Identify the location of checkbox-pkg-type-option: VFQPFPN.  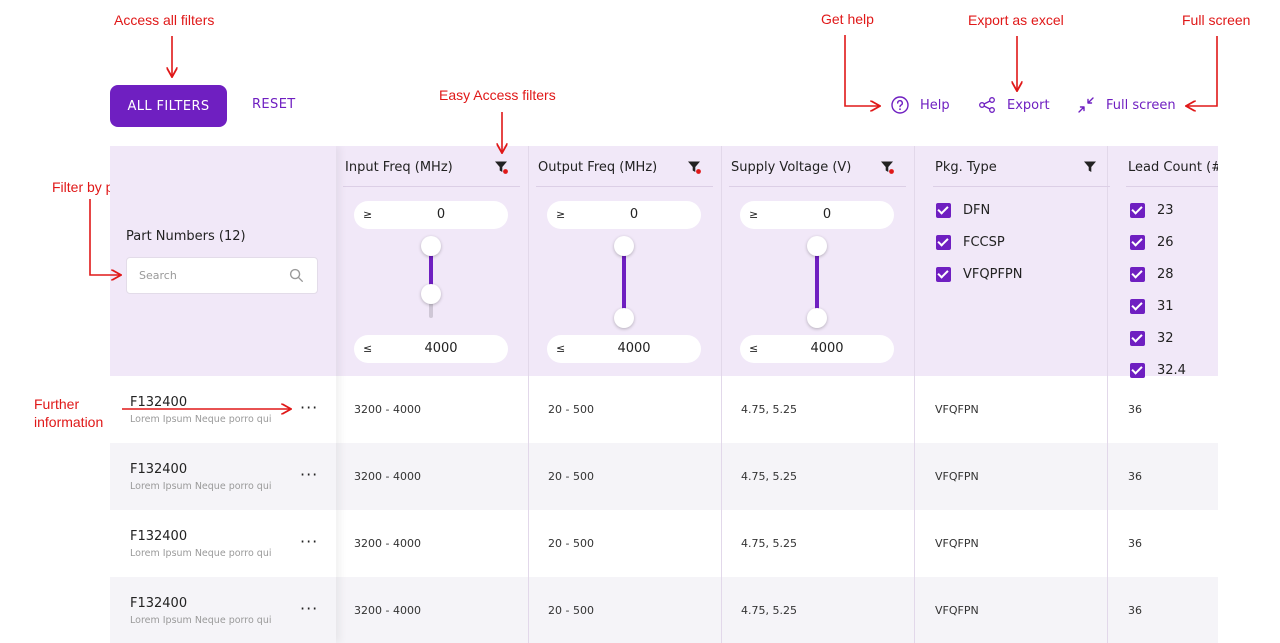
(979, 274).